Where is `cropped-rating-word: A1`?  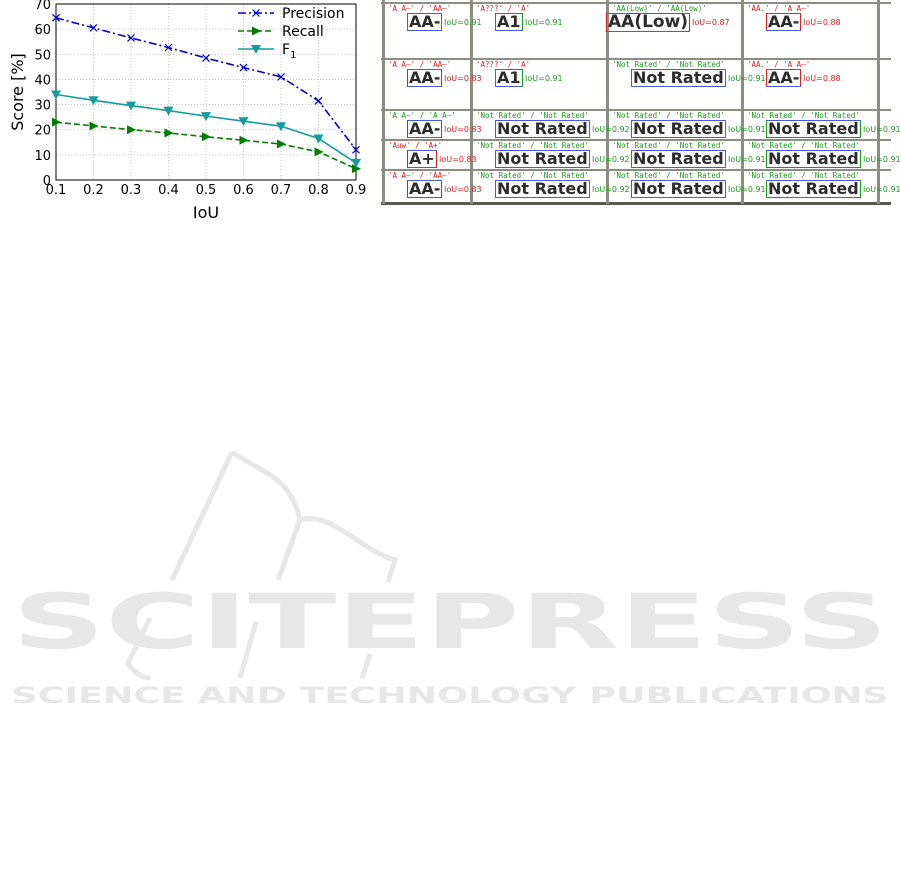
cropped-rating-word: A1 is located at coordinates (509, 77).